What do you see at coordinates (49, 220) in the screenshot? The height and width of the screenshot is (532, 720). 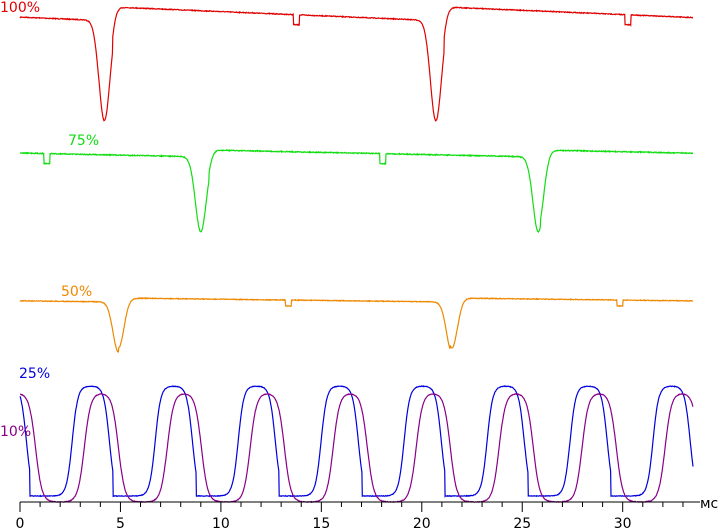 I see `series-labels: 100% 75% 50% 25% 10%` at bounding box center [49, 220].